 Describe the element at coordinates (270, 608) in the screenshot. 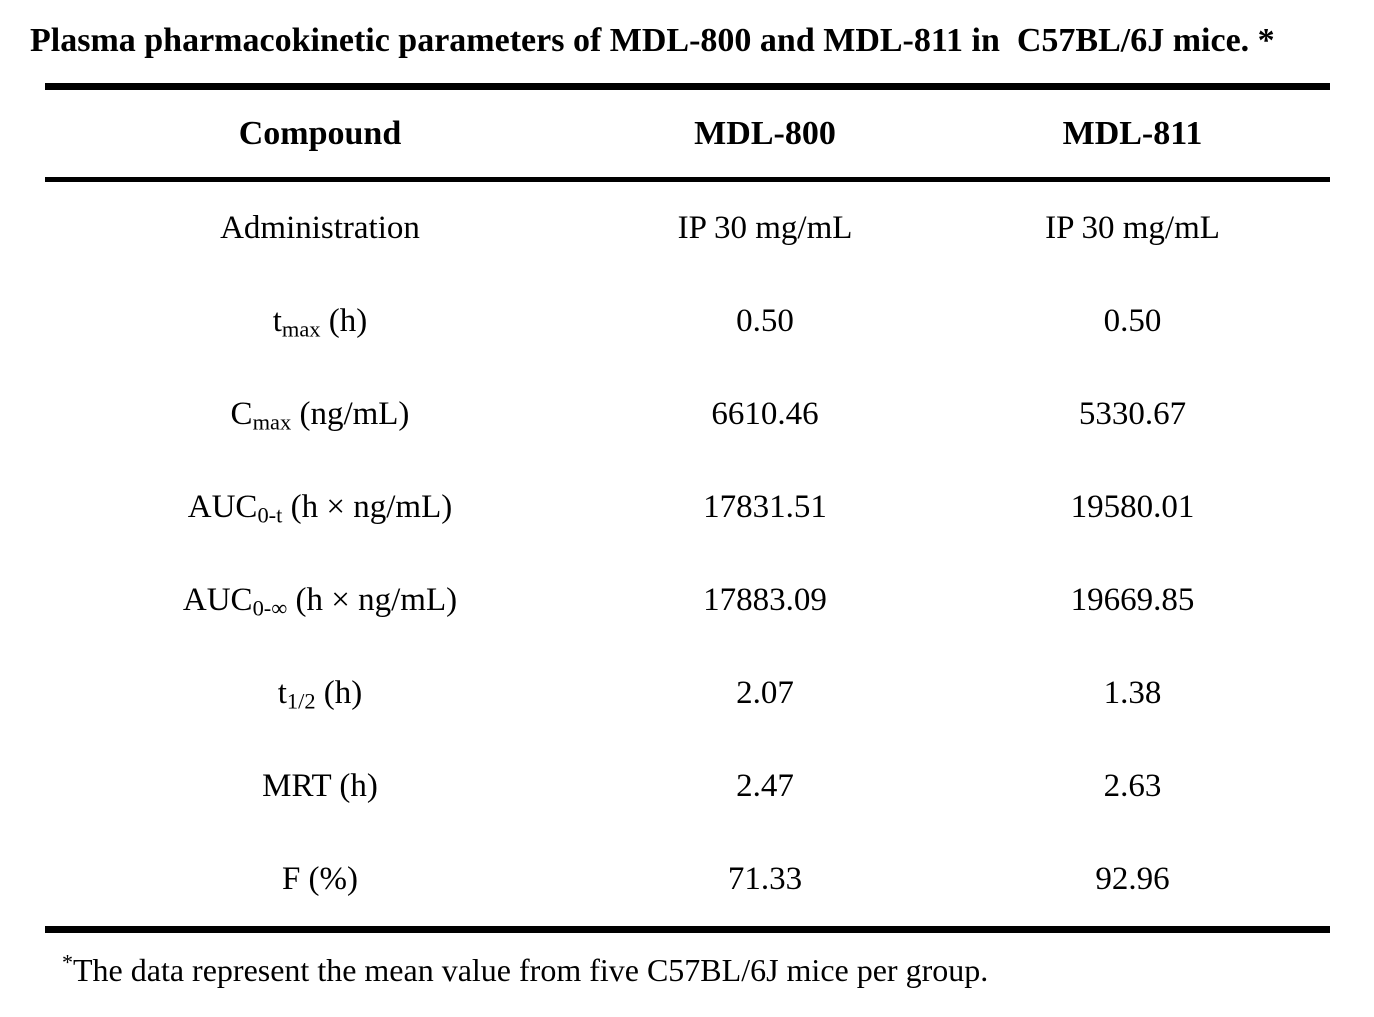

I see `row-label-sub: 0-∞` at that location.